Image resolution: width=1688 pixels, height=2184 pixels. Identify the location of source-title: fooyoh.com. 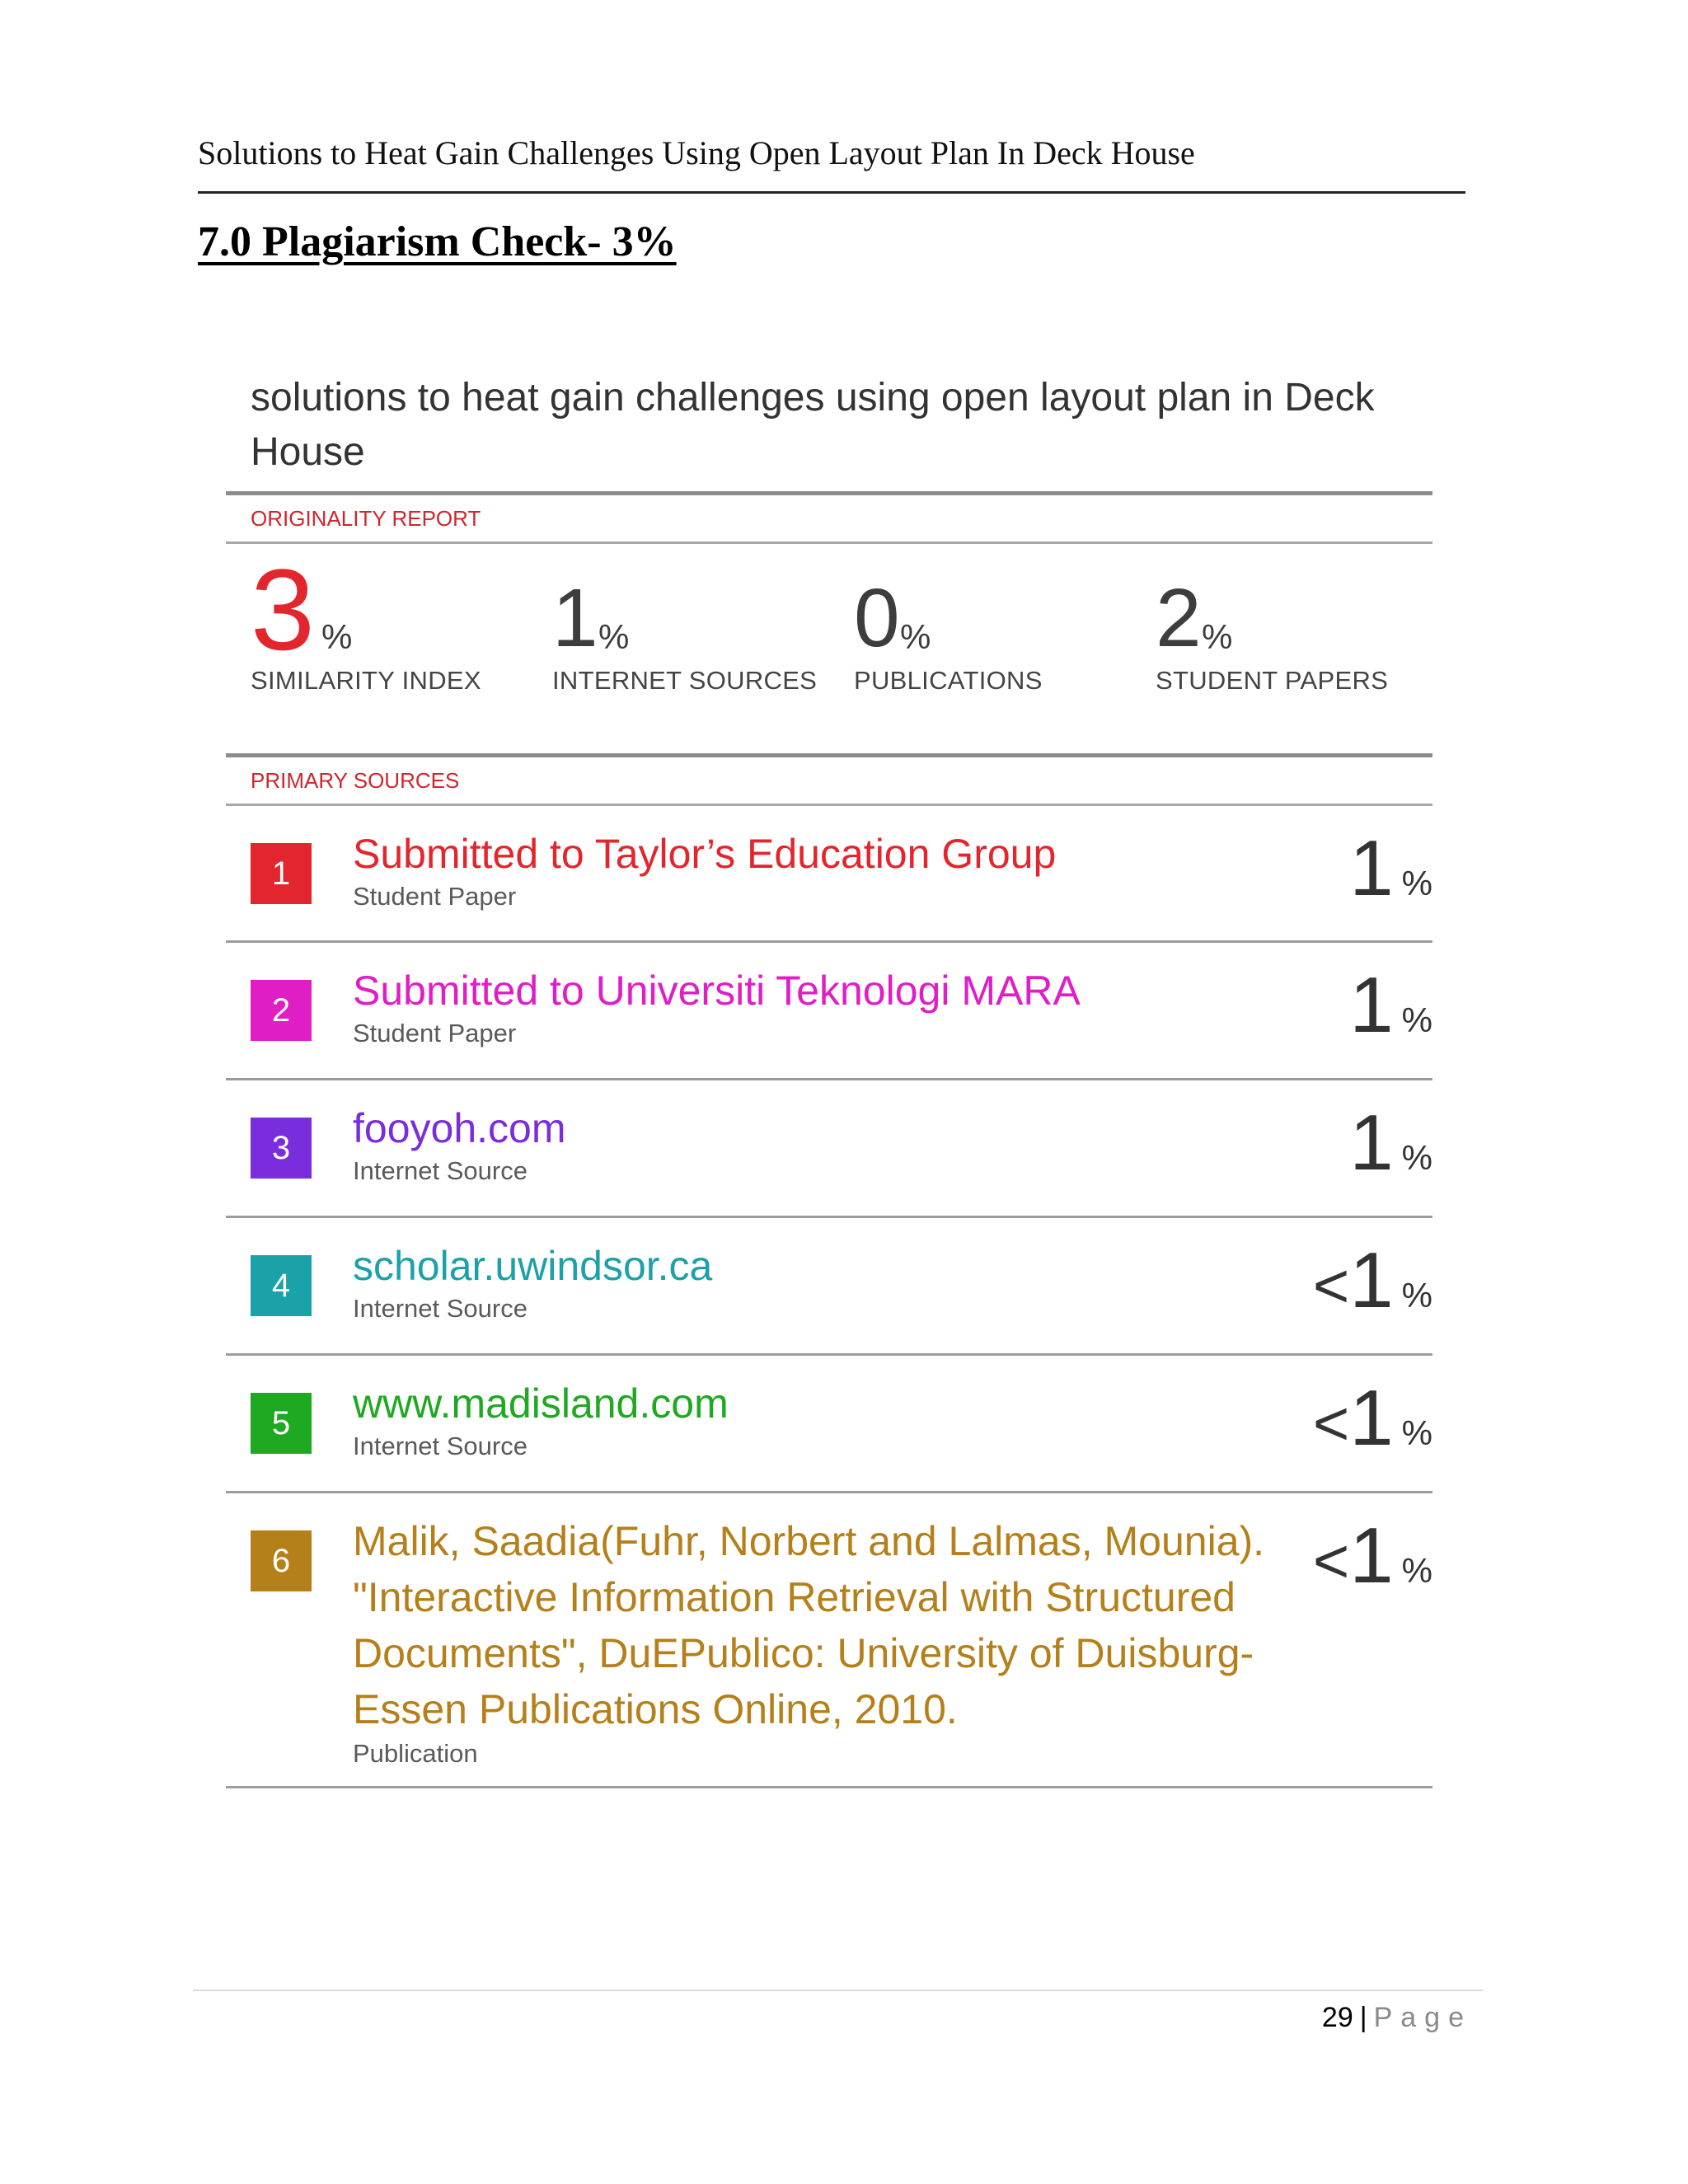
(460, 1128).